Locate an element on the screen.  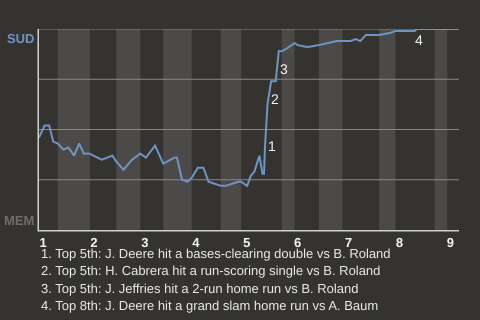
x-tick-label: 9 is located at coordinates (450, 242).